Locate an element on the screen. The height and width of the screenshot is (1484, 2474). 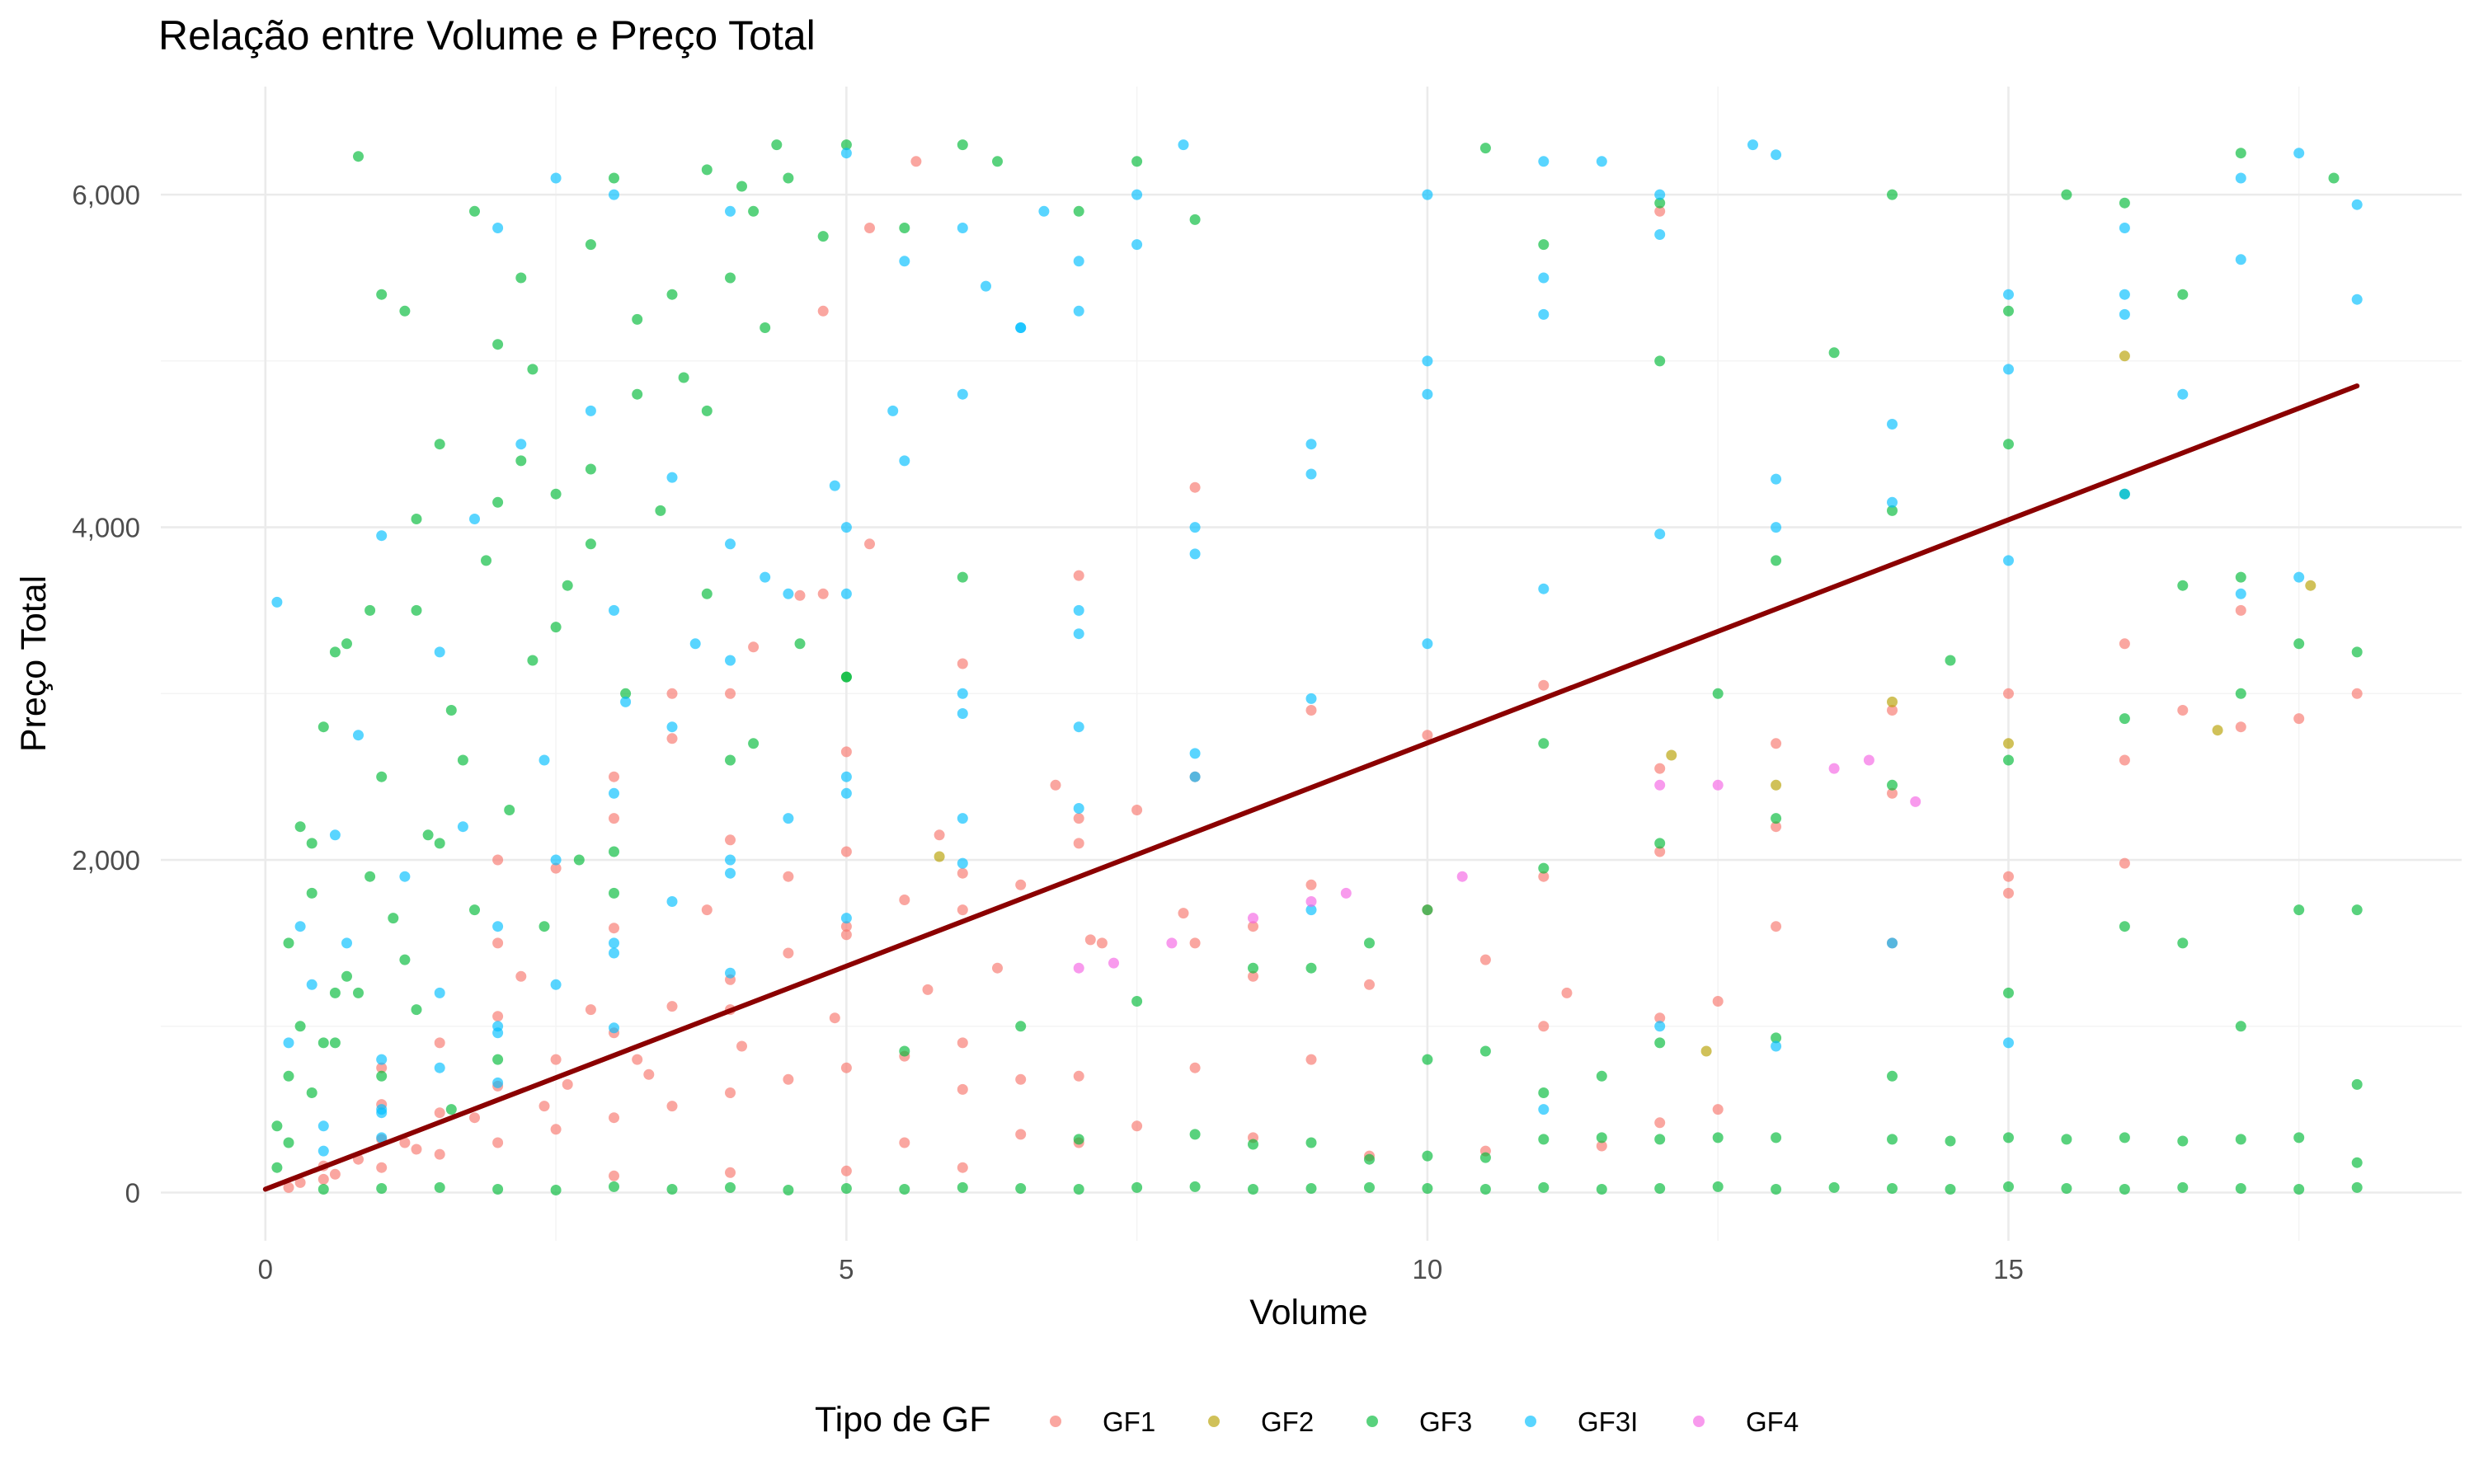
data-point-gf4 is located at coordinates (1253, 919).